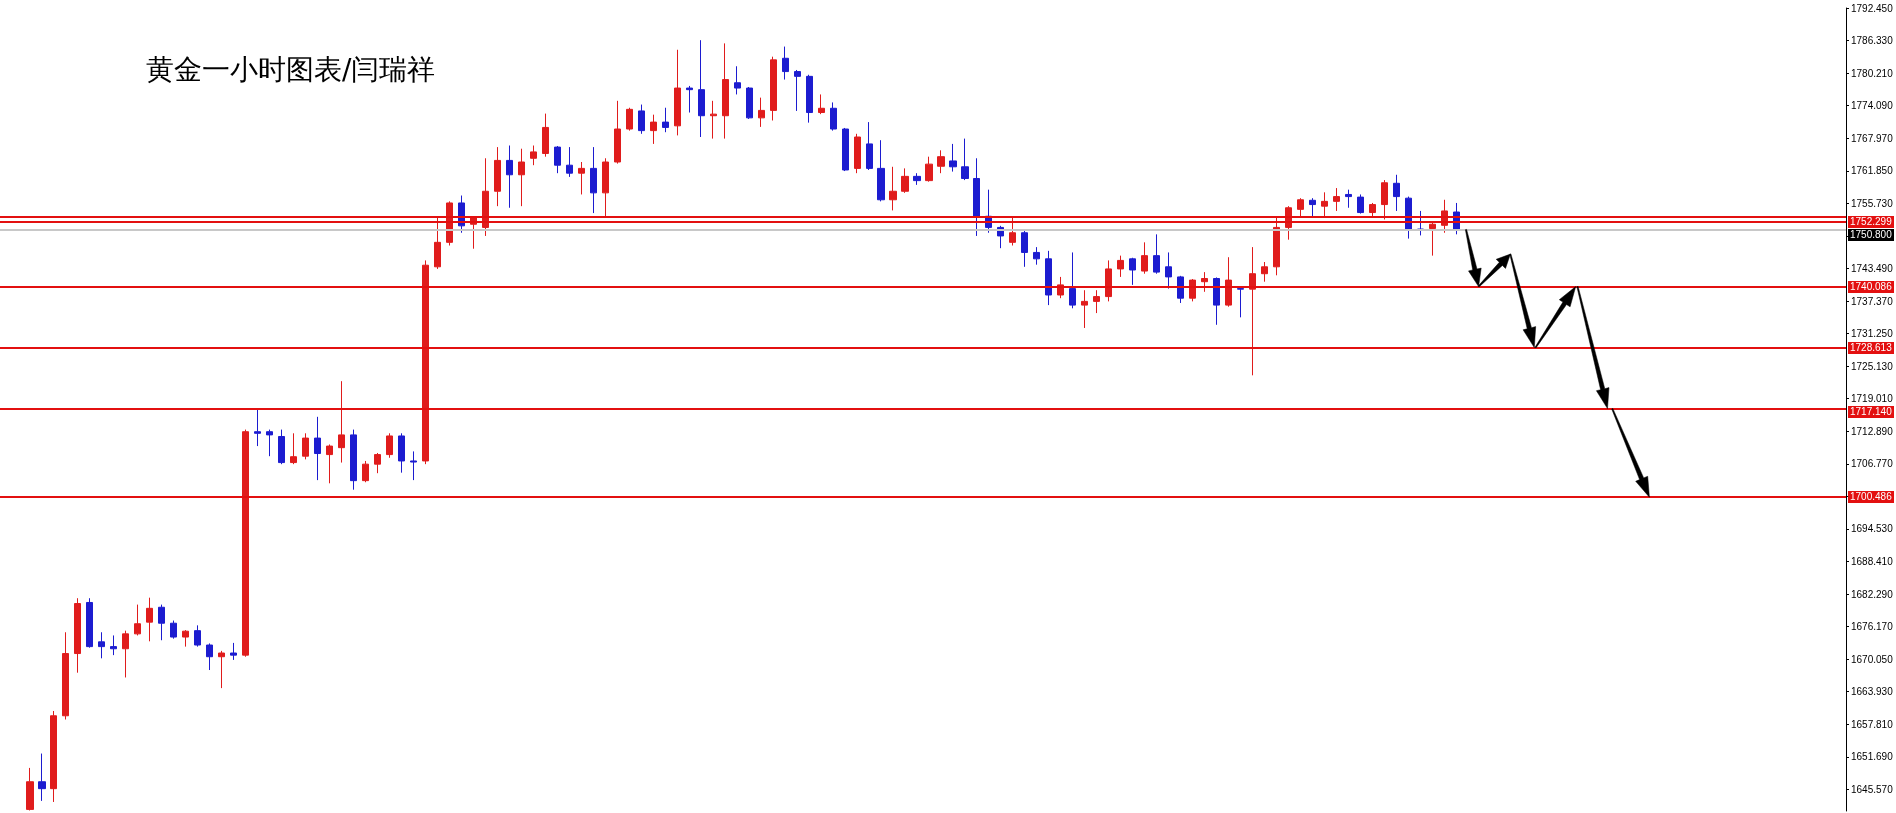  I want to click on y-tick-label: 1645.570, so click(1872, 789).